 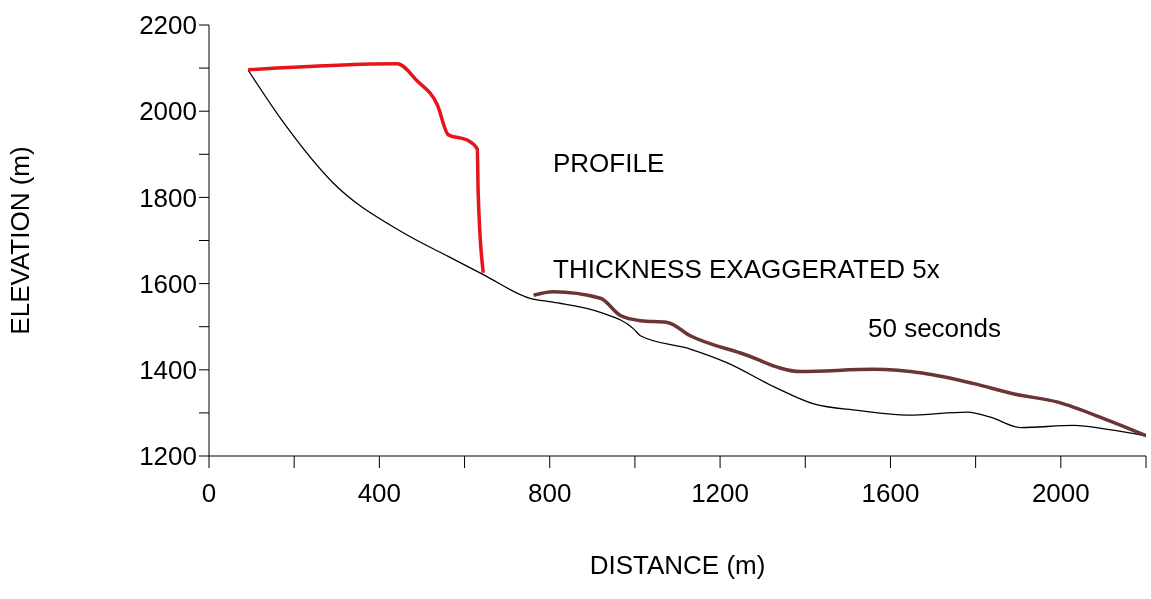 What do you see at coordinates (677, 565) in the screenshot?
I see `x-axis-title: DISTANCE (m)` at bounding box center [677, 565].